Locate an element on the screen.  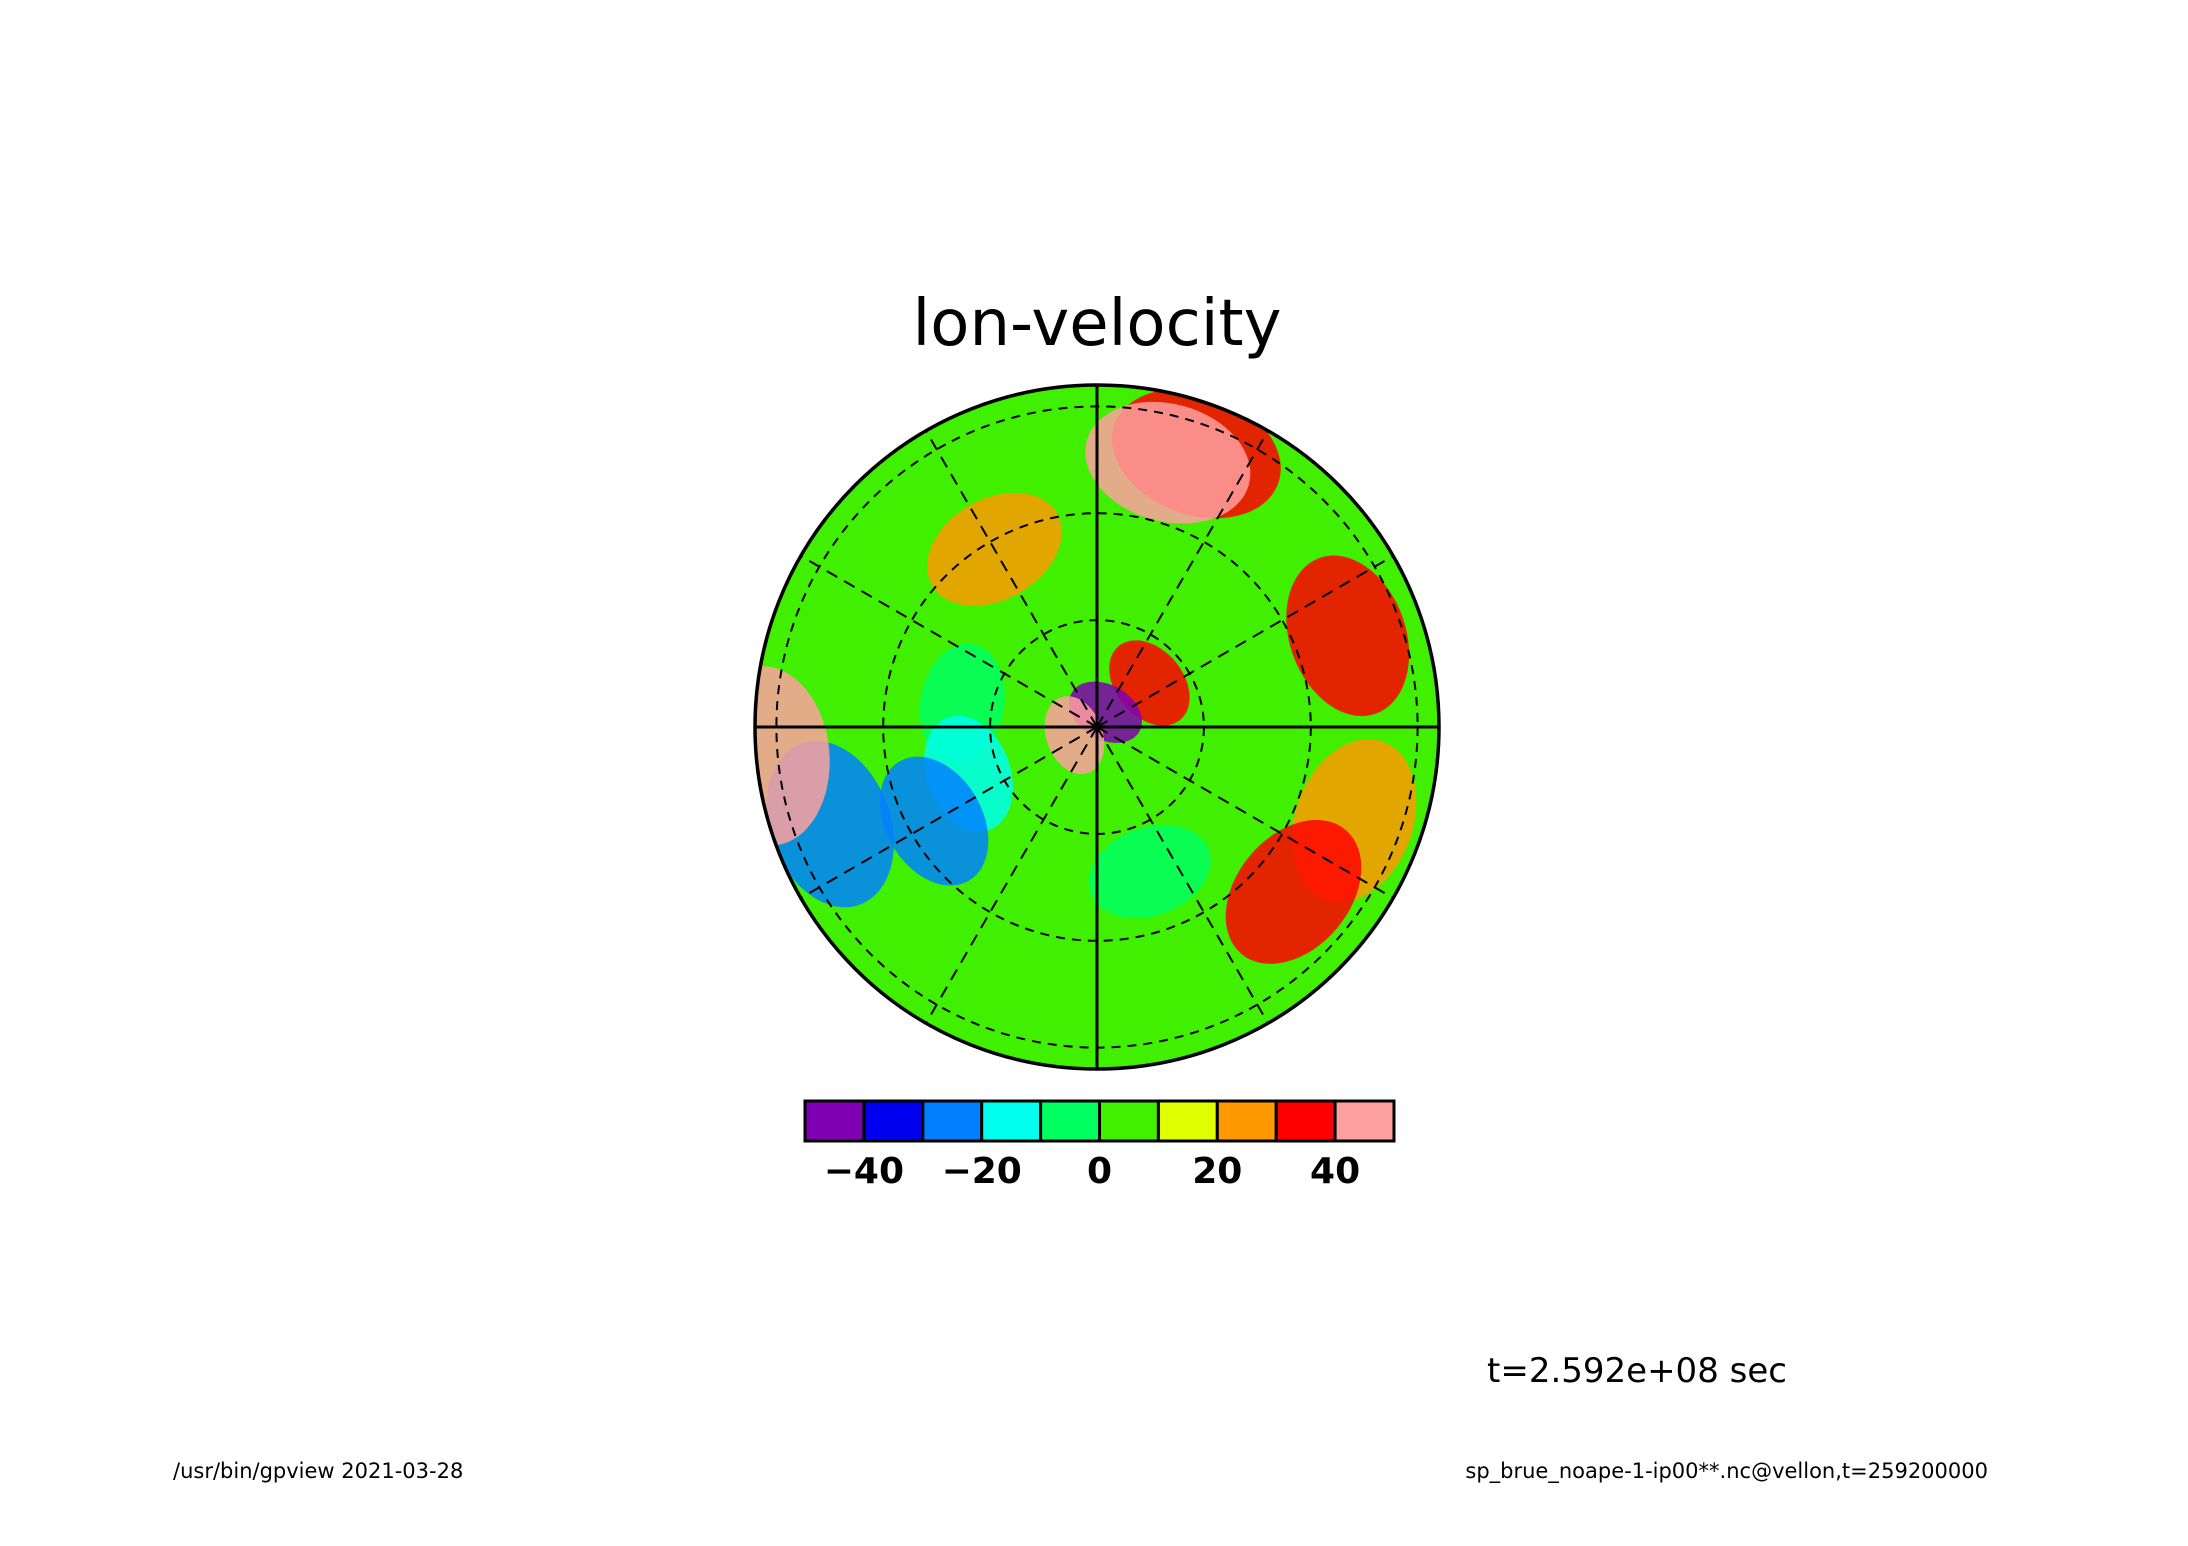
colorbar-tick-label: 40 is located at coordinates (1335, 1171).